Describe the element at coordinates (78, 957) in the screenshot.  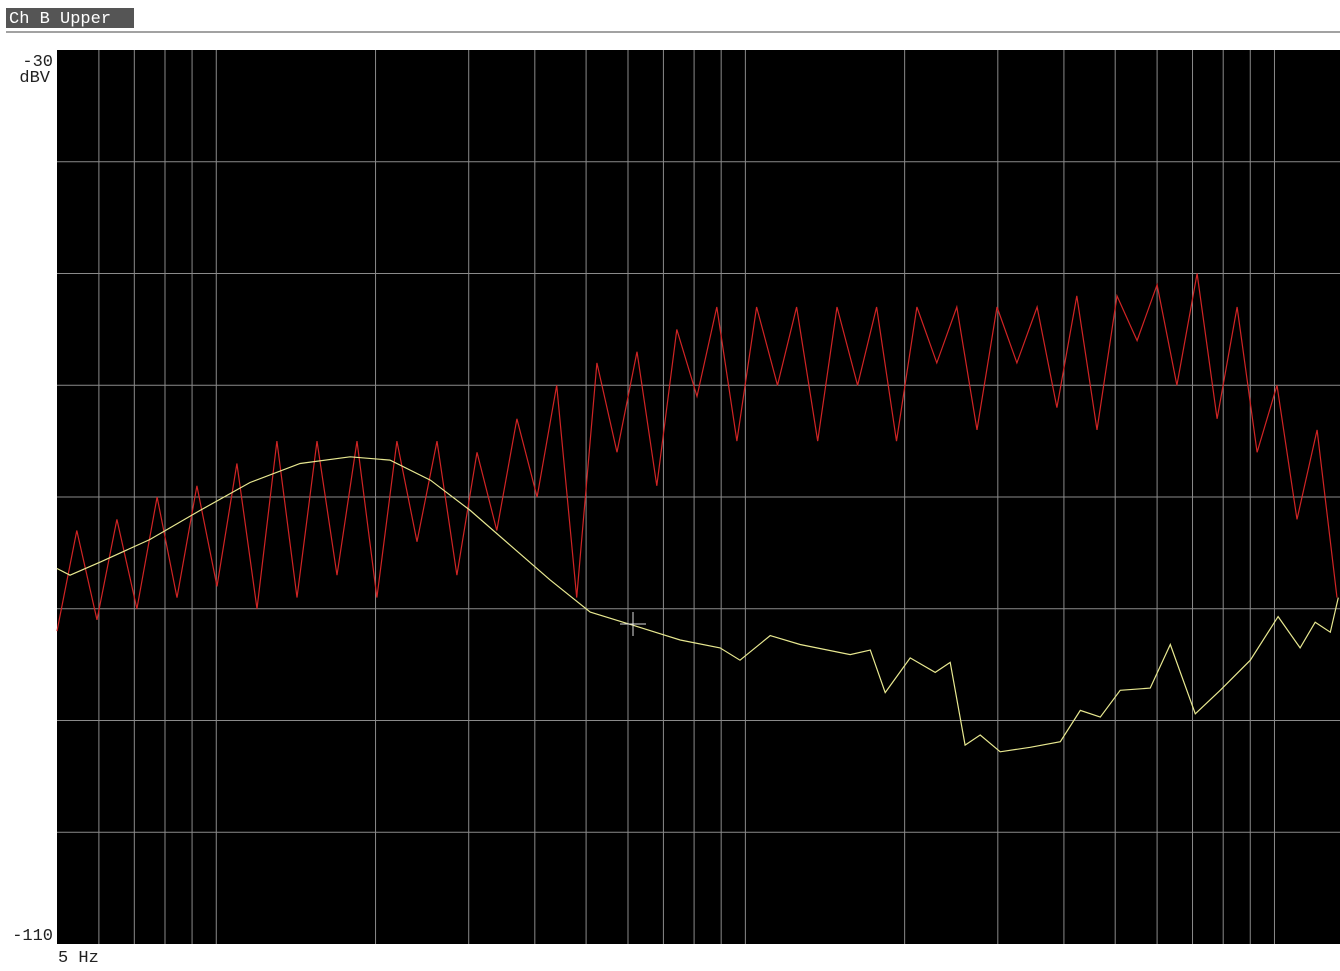
I see `x-tick-label: 5 Hz` at that location.